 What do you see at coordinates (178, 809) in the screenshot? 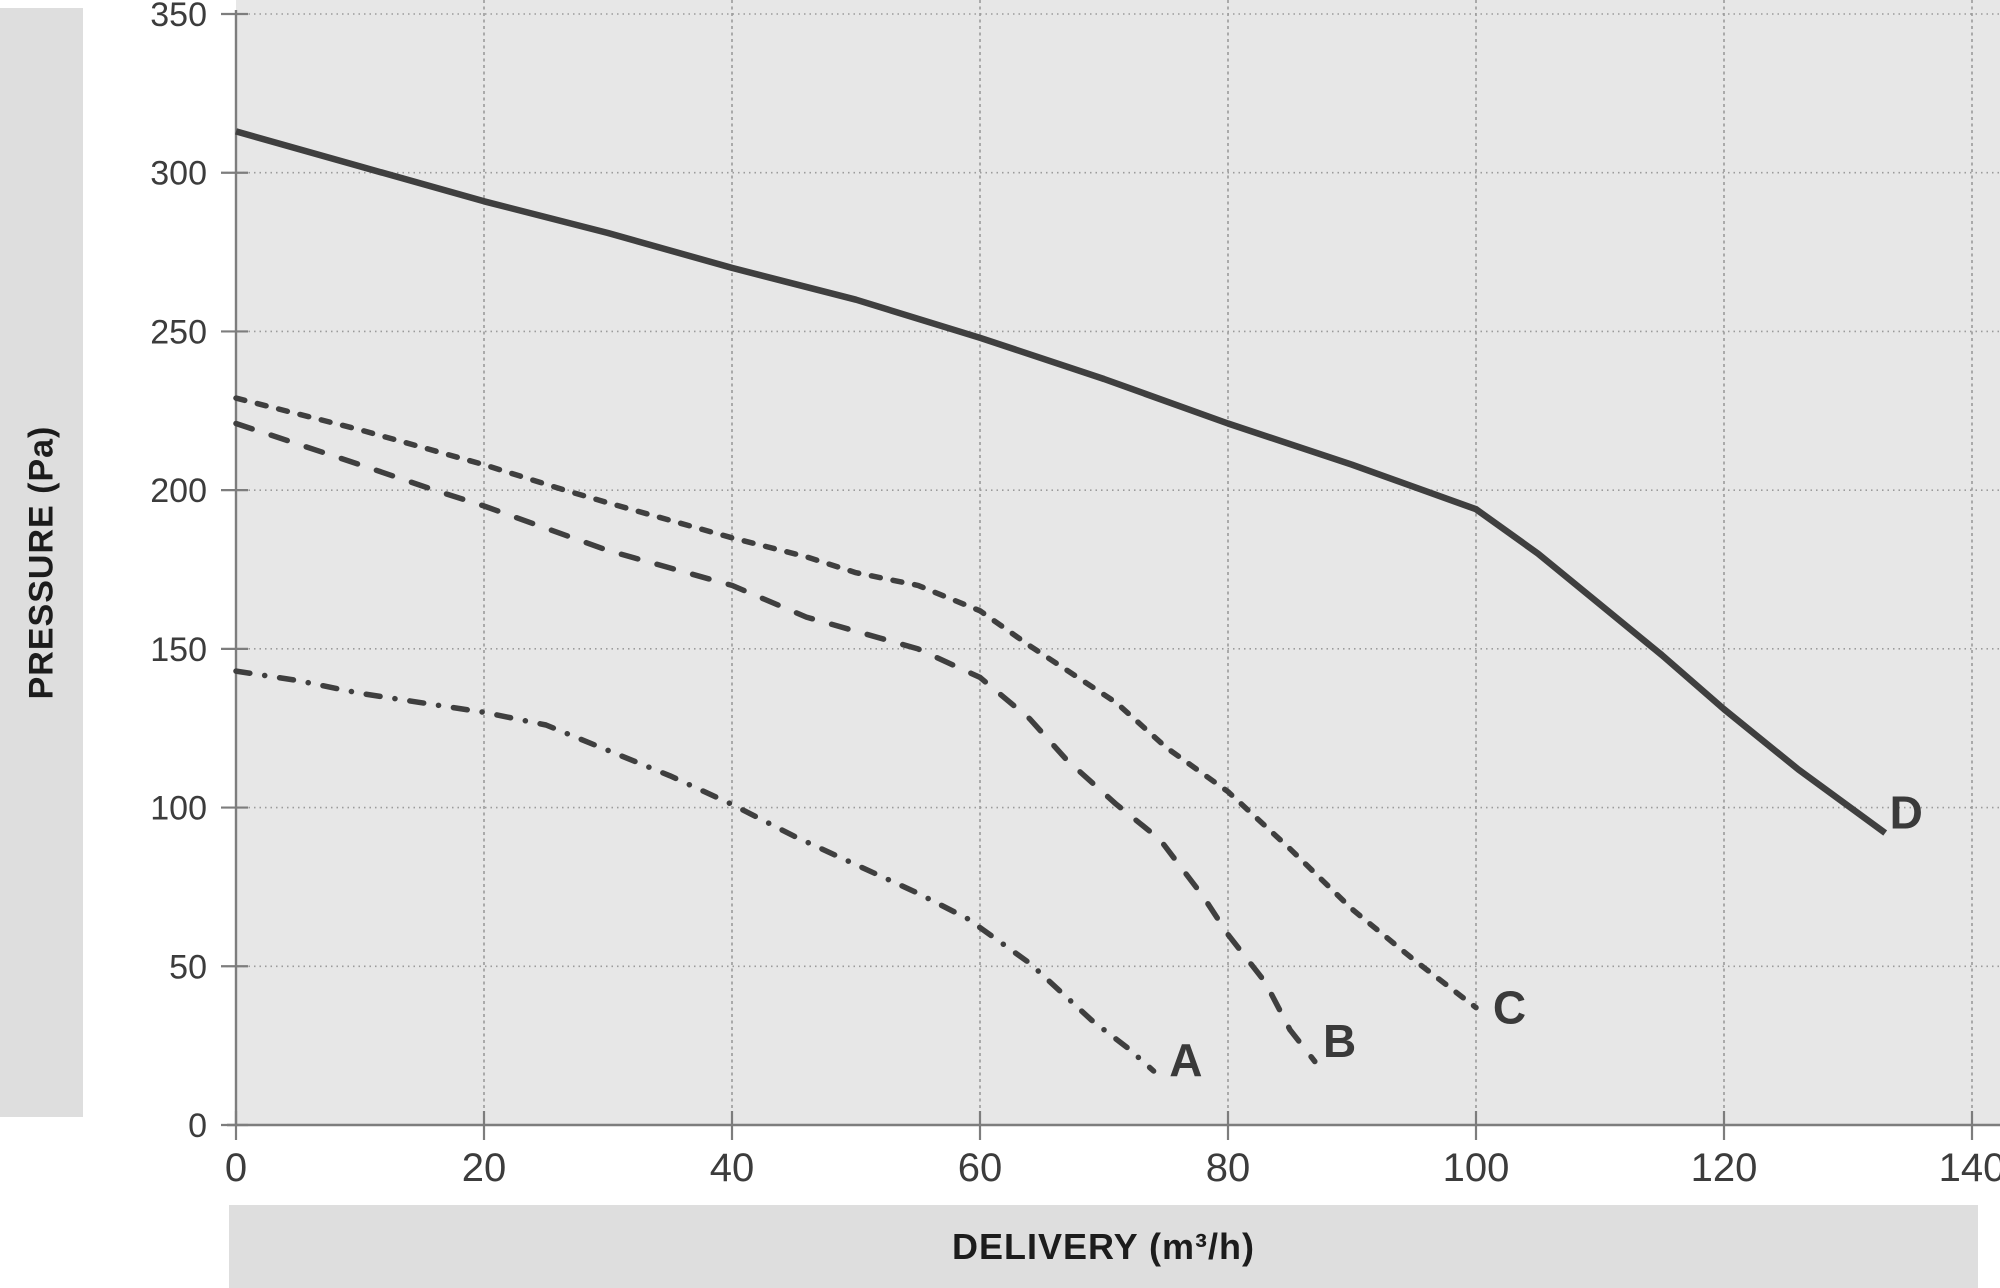
I see `y-tick-label: 100` at bounding box center [178, 809].